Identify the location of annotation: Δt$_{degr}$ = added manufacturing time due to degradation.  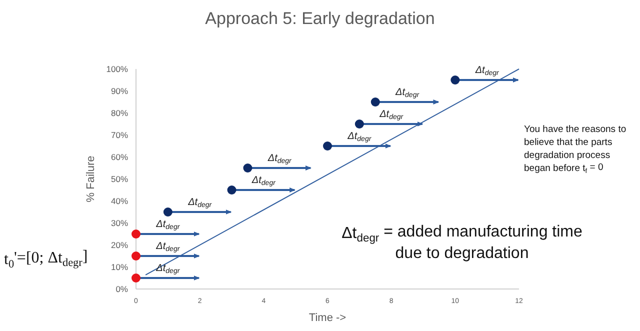
(462, 243).